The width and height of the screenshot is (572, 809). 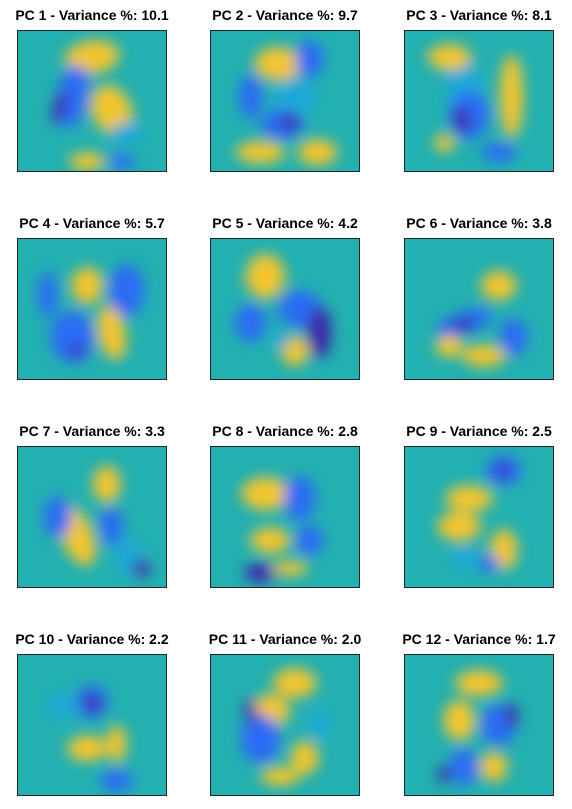 What do you see at coordinates (285, 639) in the screenshot?
I see `panel-title: PC 11 - Variance %: 2.0` at bounding box center [285, 639].